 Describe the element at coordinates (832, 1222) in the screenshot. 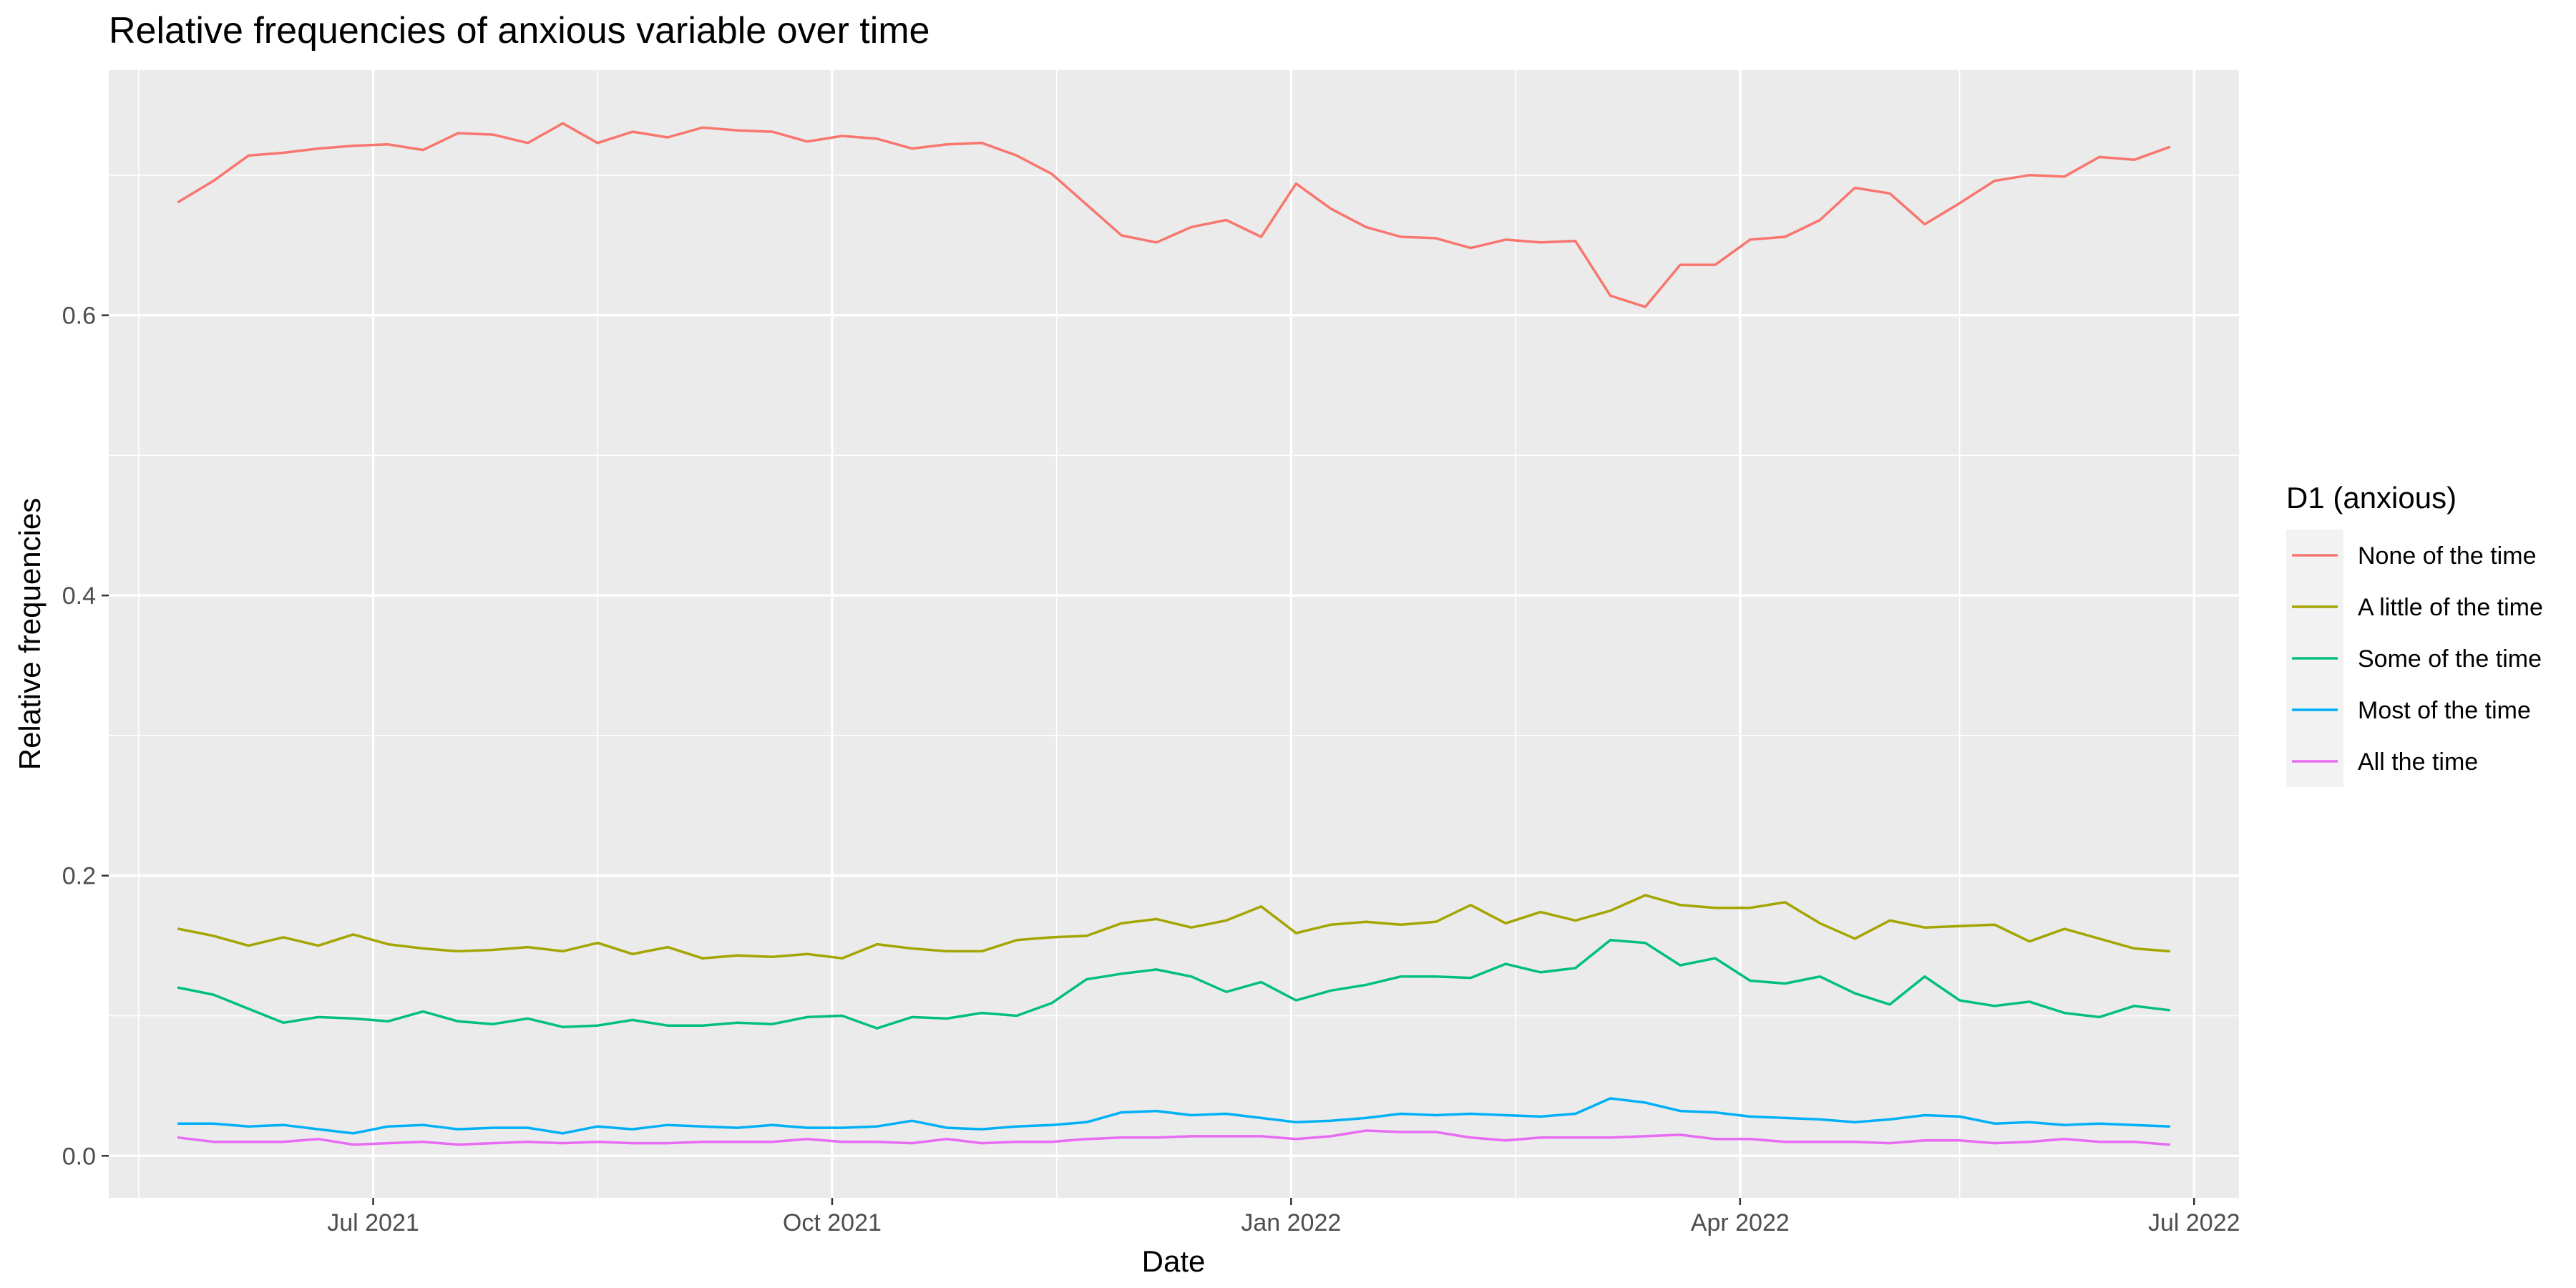

I see `x-tick-label: Oct 2021` at that location.